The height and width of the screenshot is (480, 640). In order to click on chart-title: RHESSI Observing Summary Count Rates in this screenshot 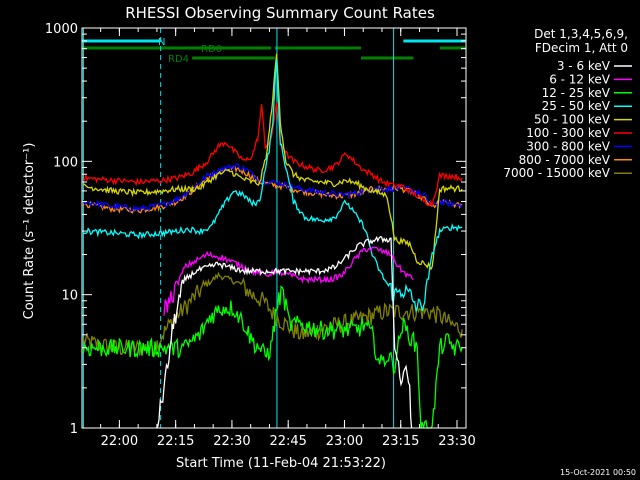, I will do `click(280, 13)`.